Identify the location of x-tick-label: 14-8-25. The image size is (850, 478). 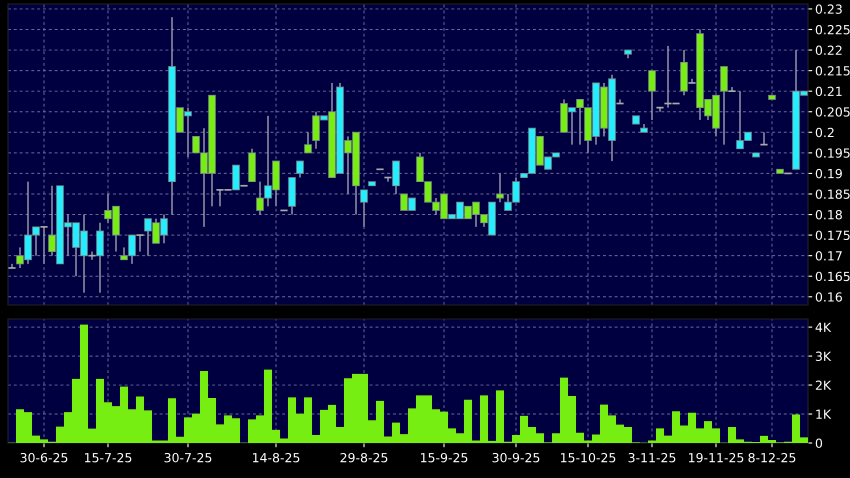
(276, 457).